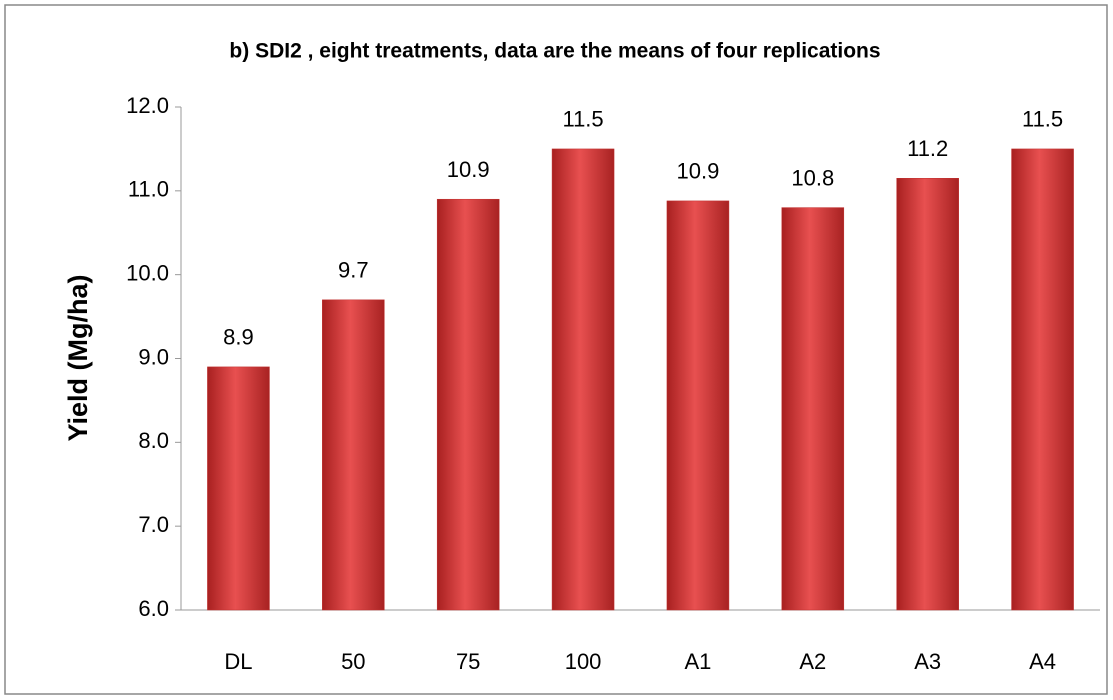 The image size is (1113, 700). I want to click on value-label: 11.2, so click(927, 148).